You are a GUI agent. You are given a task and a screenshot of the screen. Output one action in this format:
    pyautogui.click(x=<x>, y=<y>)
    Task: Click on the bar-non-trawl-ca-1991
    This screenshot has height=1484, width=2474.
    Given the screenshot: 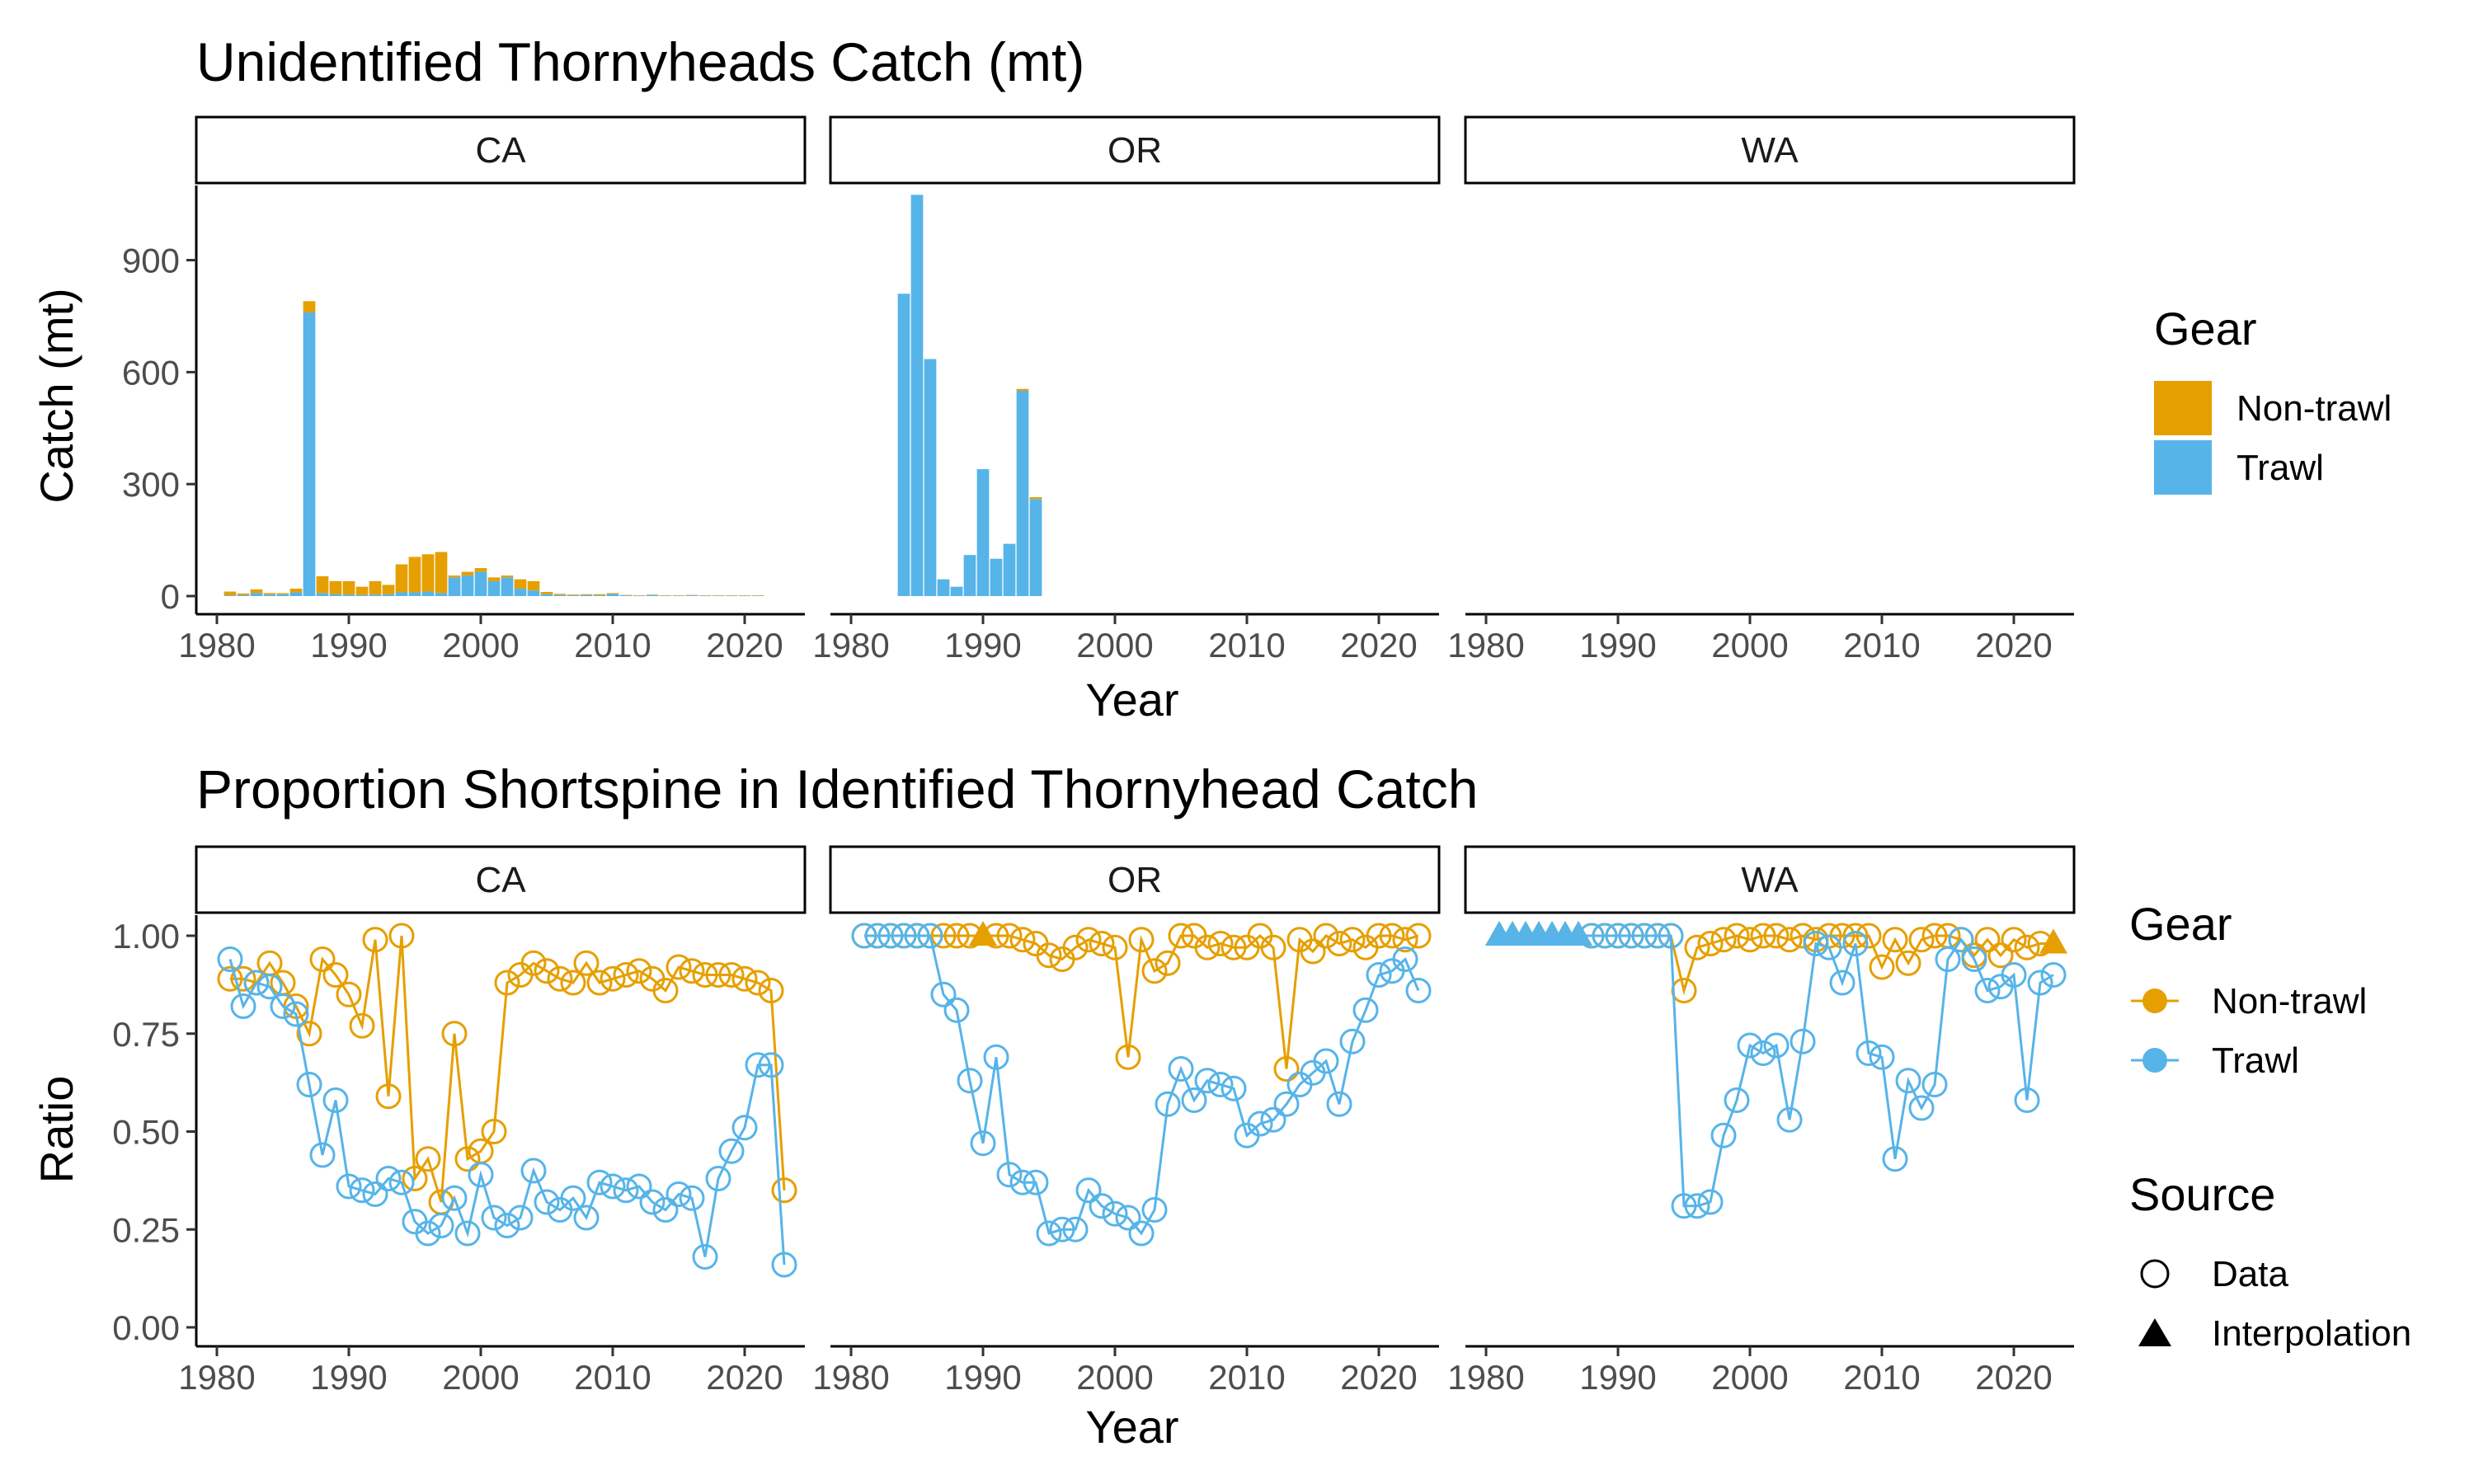 What is the action you would take?
    pyautogui.click(x=362, y=590)
    